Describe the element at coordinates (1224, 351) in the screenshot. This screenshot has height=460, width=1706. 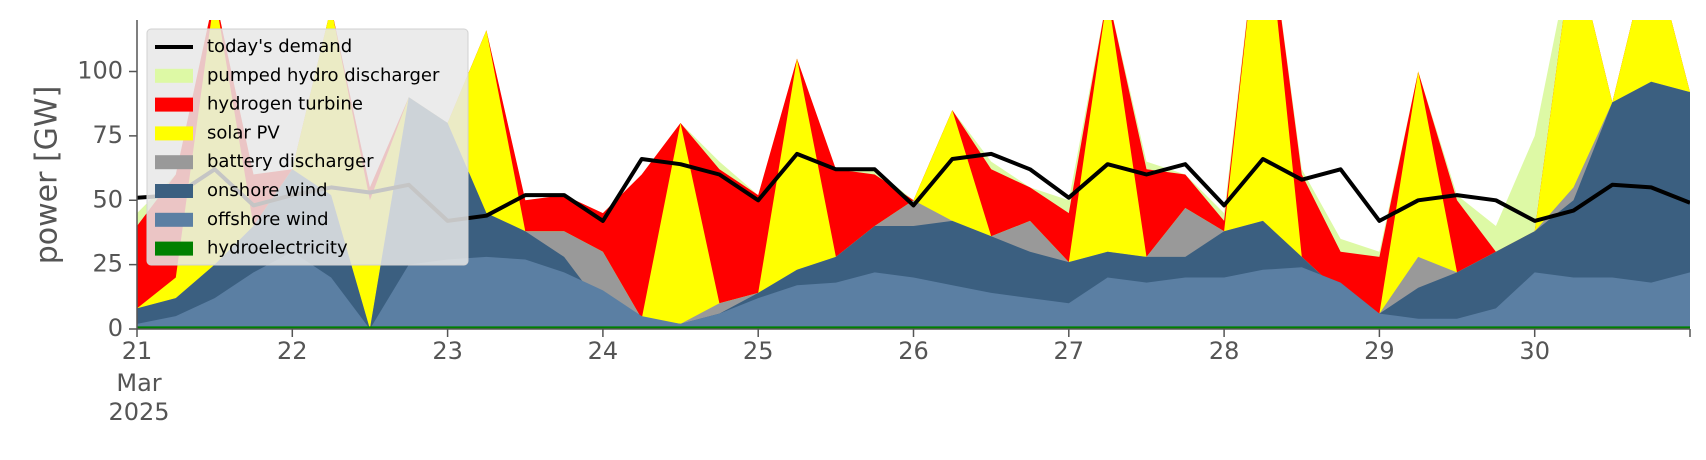
I see `x-tick-label: 28` at that location.